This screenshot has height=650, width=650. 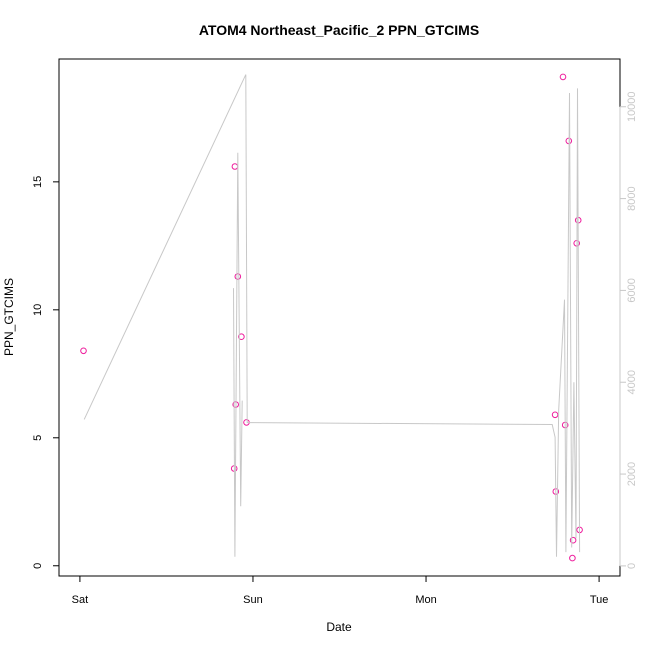 What do you see at coordinates (632, 106) in the screenshot?
I see `y2-tick-label: 10000` at bounding box center [632, 106].